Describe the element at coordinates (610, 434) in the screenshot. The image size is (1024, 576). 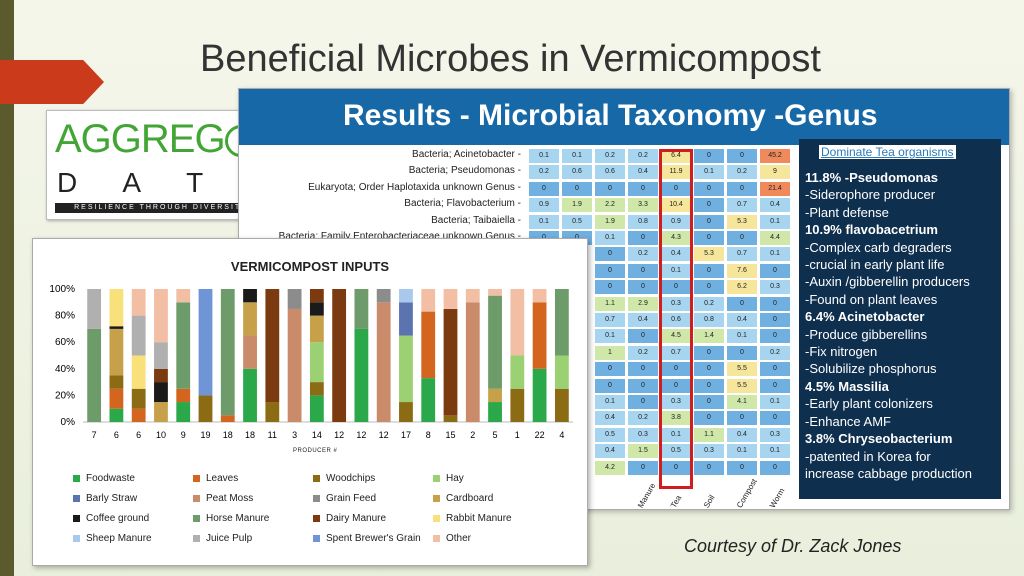
I see `heatmap-cell: 0.5` at that location.